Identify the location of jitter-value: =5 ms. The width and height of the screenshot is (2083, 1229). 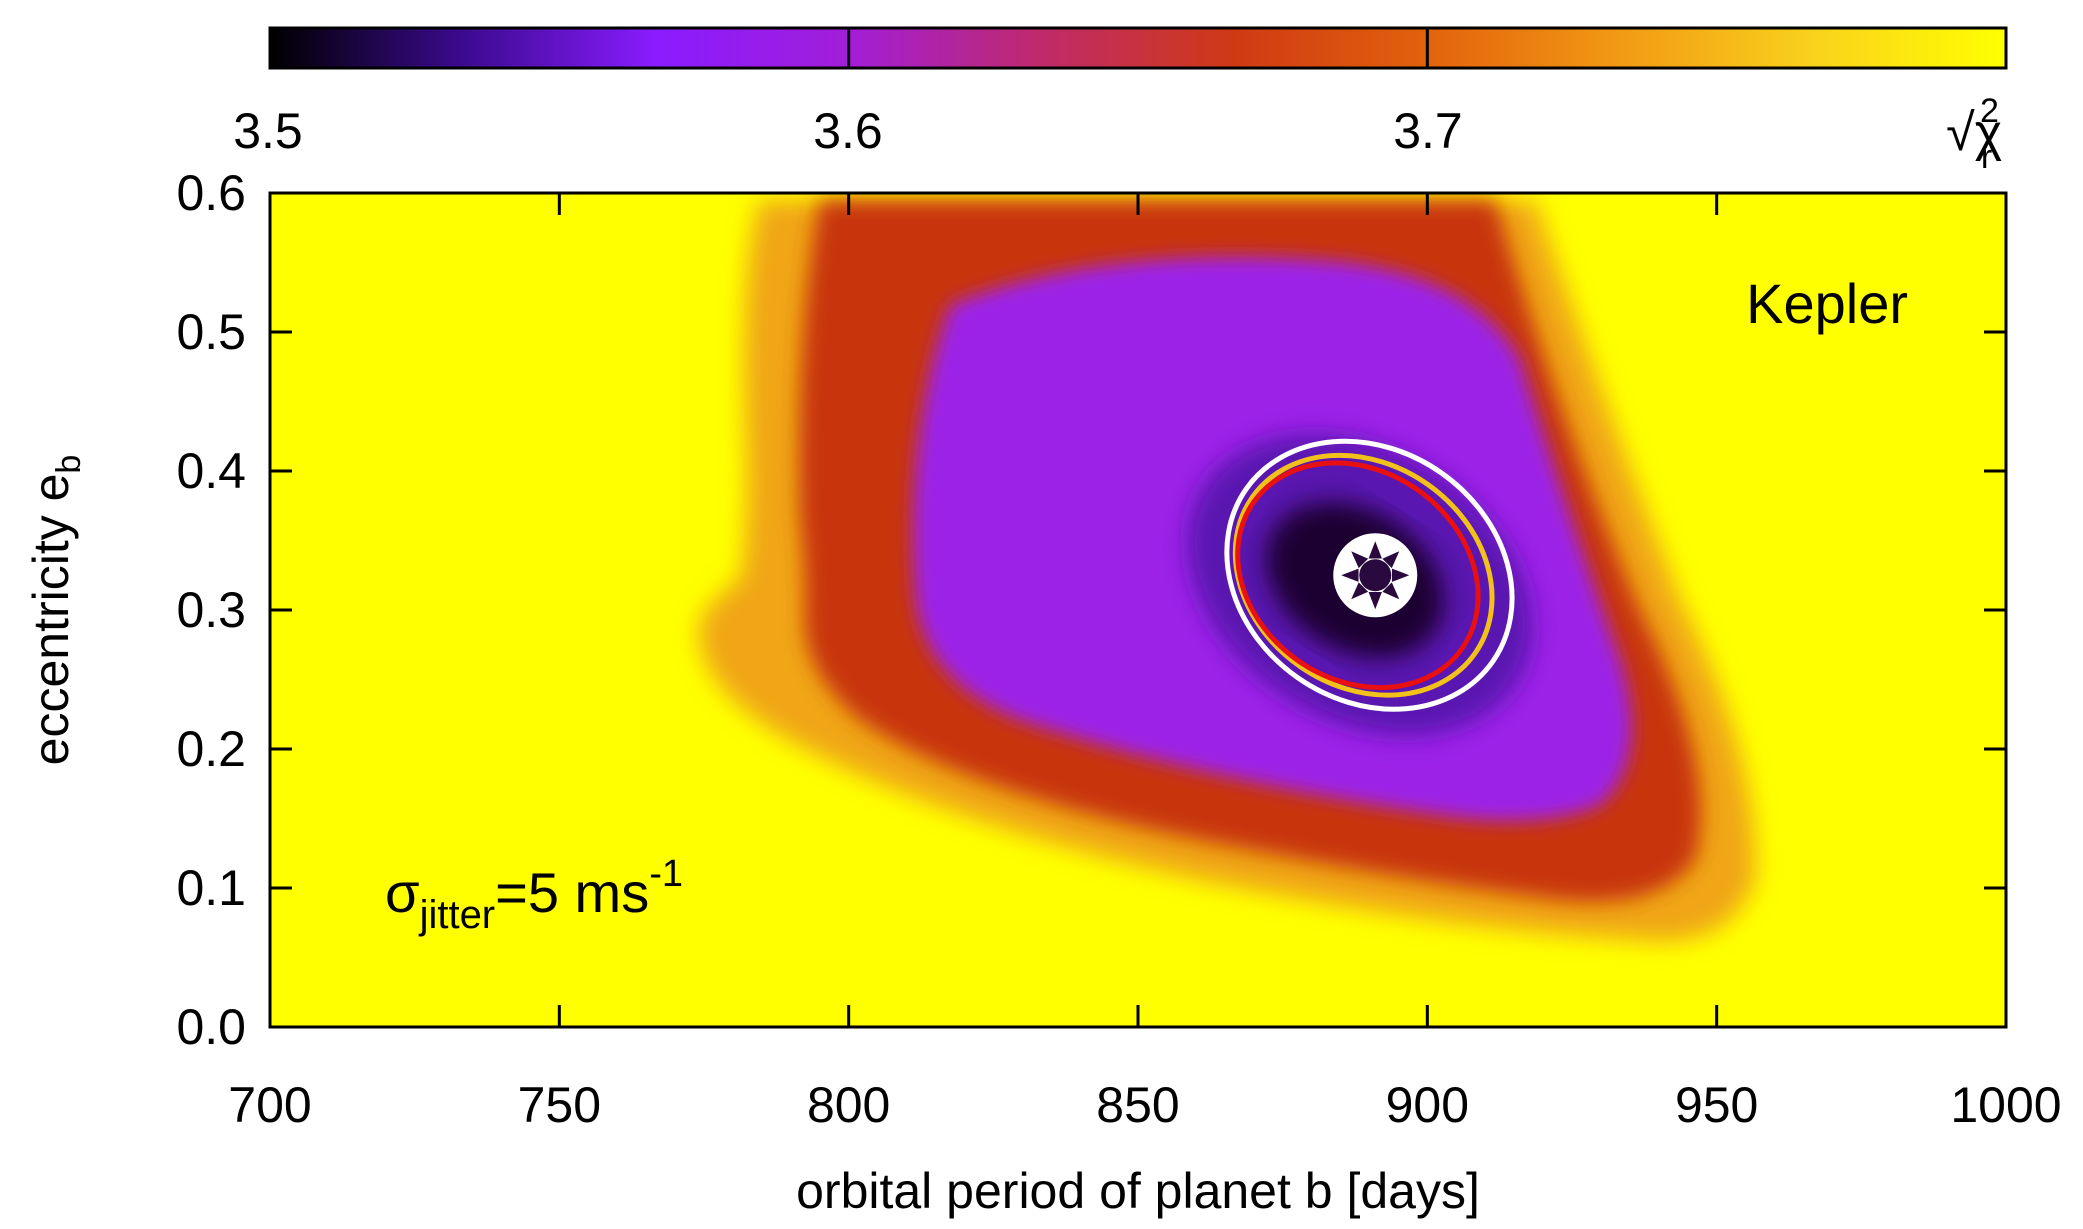
(572, 892).